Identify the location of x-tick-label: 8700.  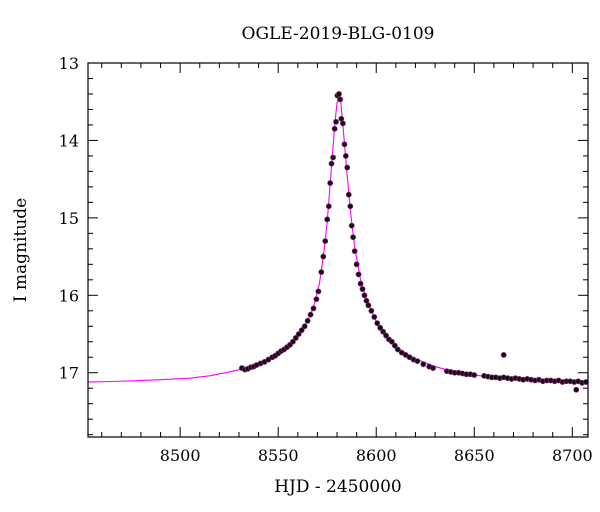
(572, 455).